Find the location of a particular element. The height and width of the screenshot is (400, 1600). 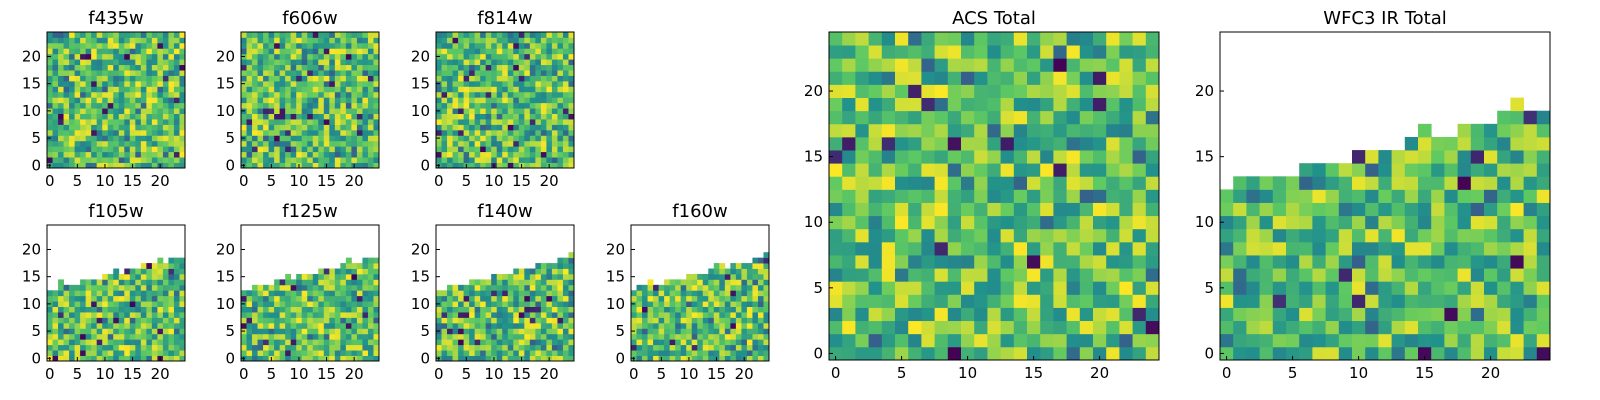

x-tick-label: 15 is located at coordinates (132, 181).